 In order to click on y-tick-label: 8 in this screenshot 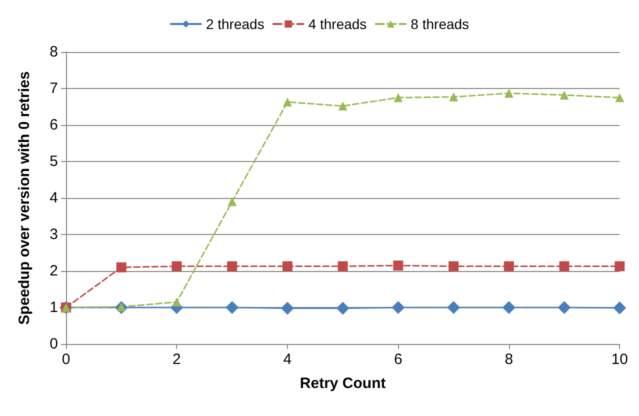, I will do `click(54, 52)`.